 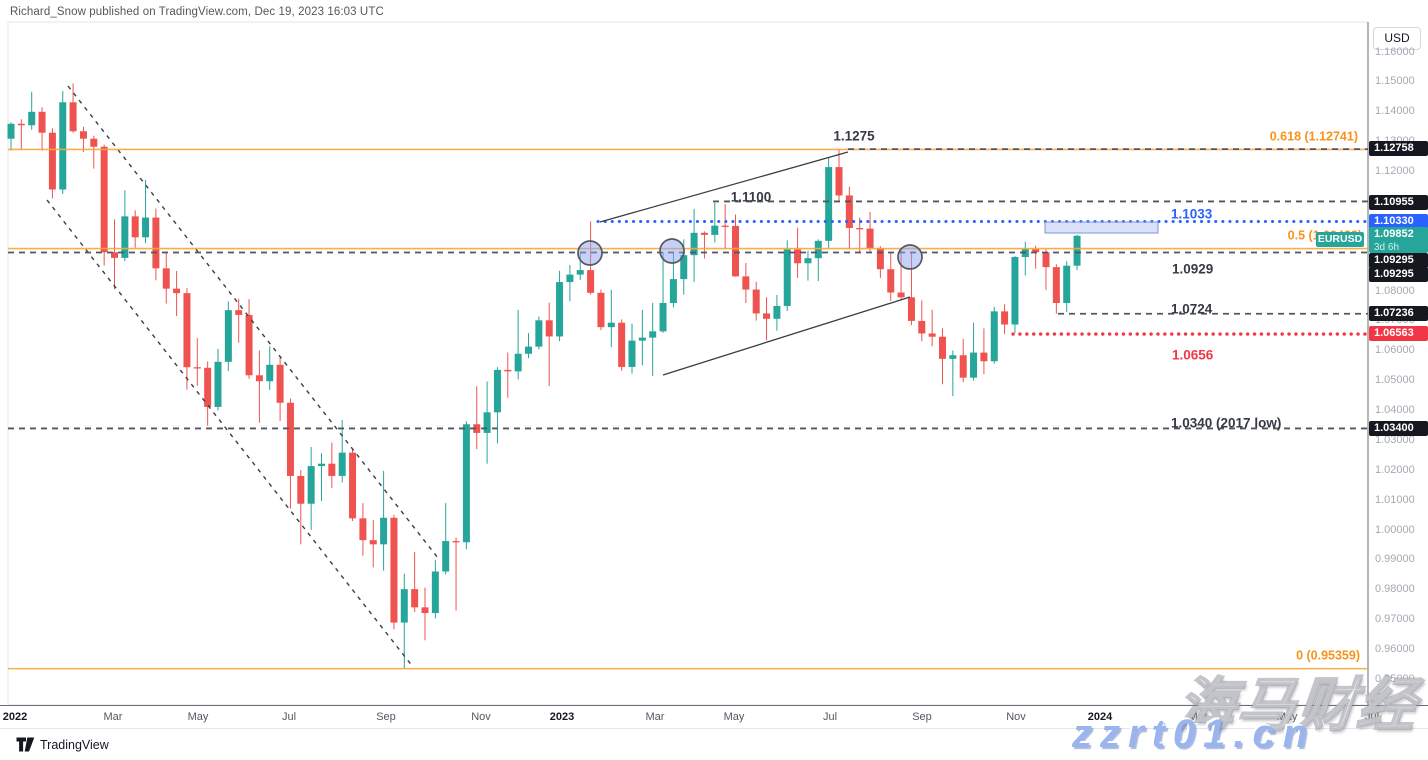 What do you see at coordinates (1397, 38) in the screenshot?
I see `currency-button: USD` at bounding box center [1397, 38].